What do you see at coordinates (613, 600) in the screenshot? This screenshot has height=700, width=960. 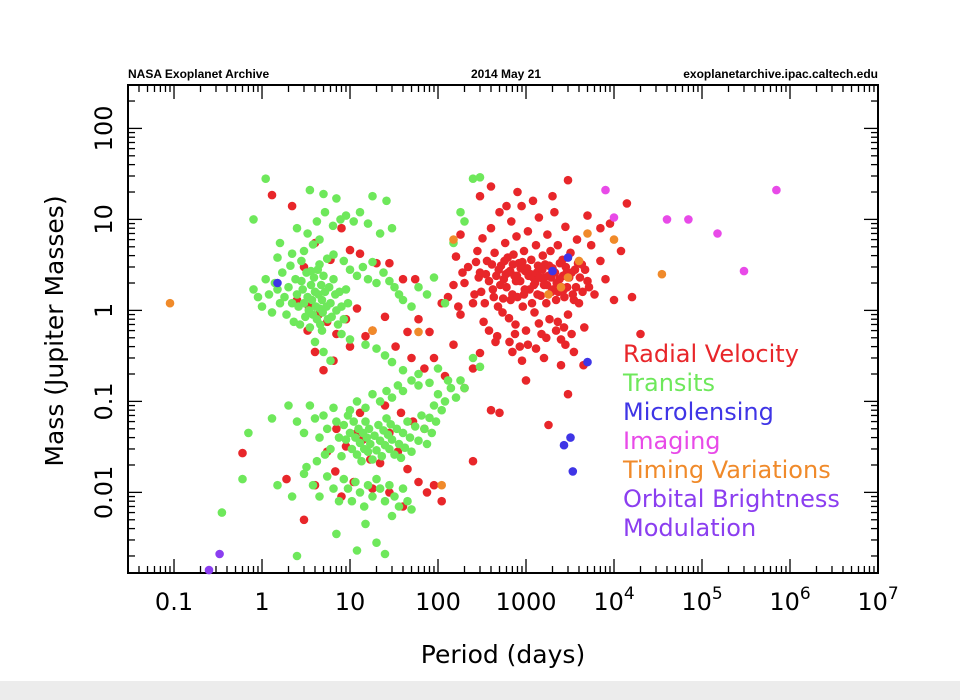 I see `x-tick-label: 10⁴` at bounding box center [613, 600].